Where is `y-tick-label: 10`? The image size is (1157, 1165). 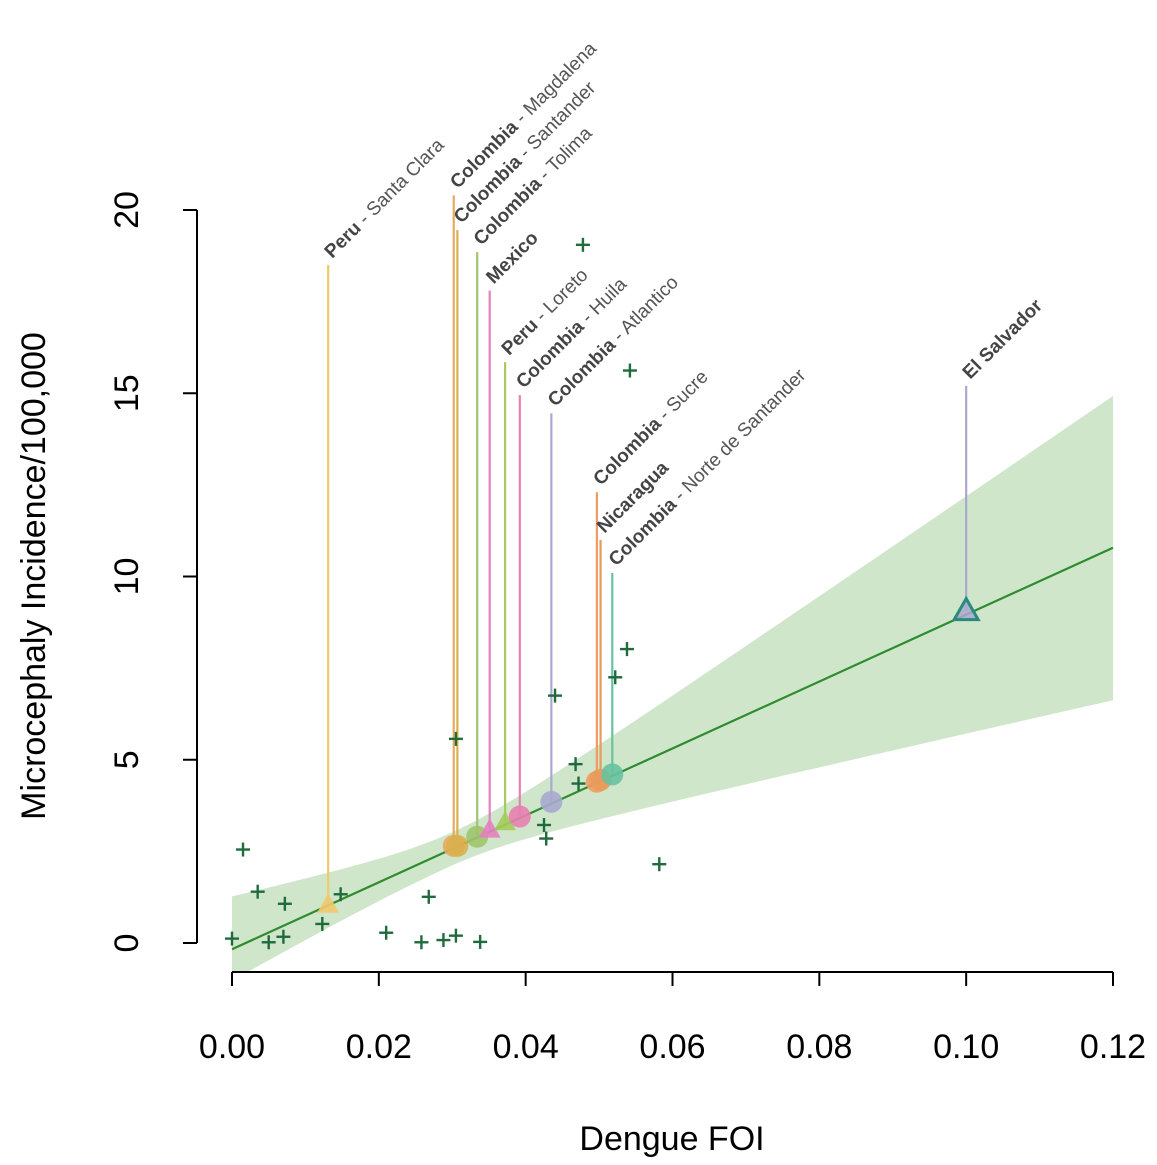 y-tick-label: 10 is located at coordinates (127, 577).